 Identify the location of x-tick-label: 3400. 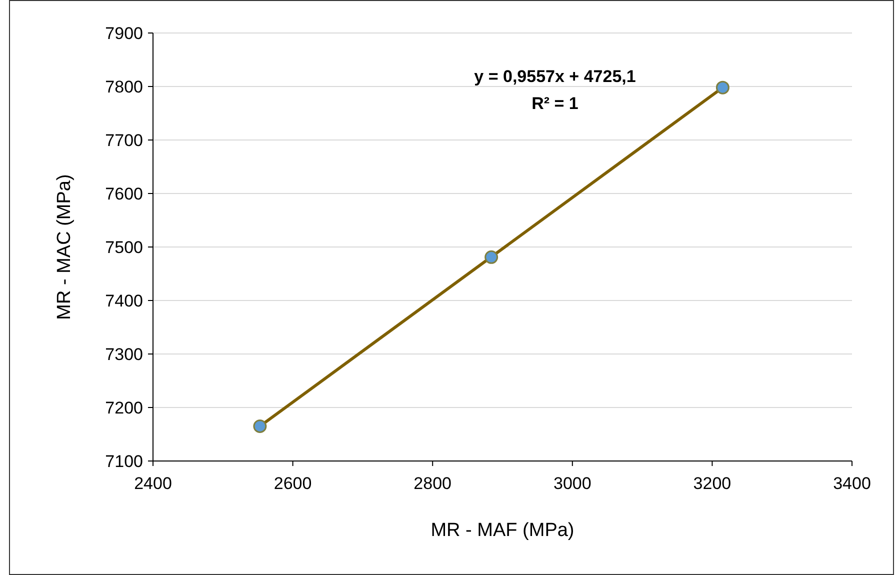
(852, 483).